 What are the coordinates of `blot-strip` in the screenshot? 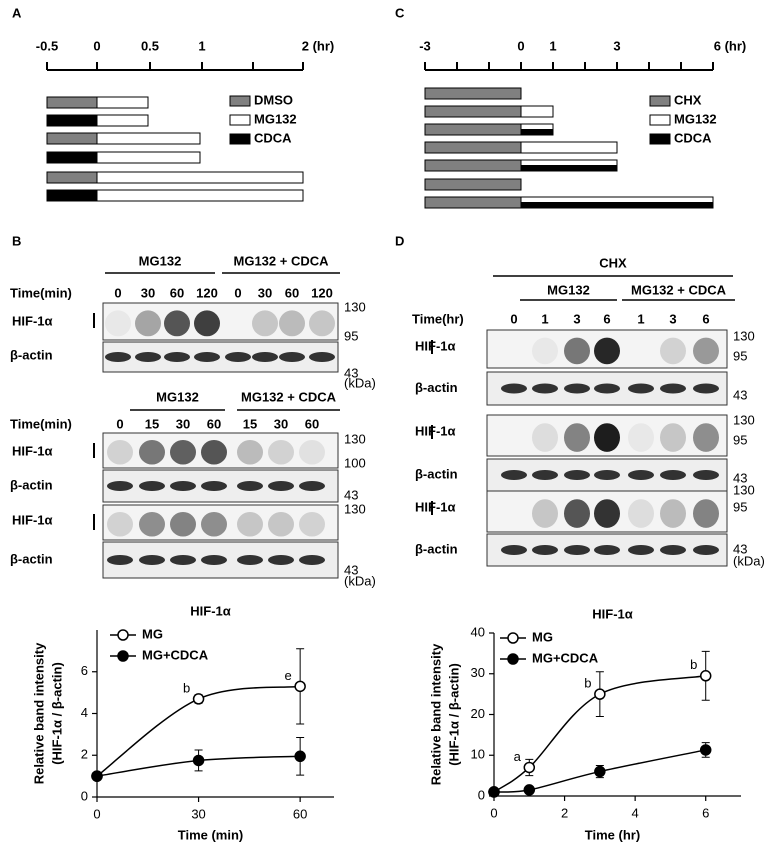 It's located at (220, 522).